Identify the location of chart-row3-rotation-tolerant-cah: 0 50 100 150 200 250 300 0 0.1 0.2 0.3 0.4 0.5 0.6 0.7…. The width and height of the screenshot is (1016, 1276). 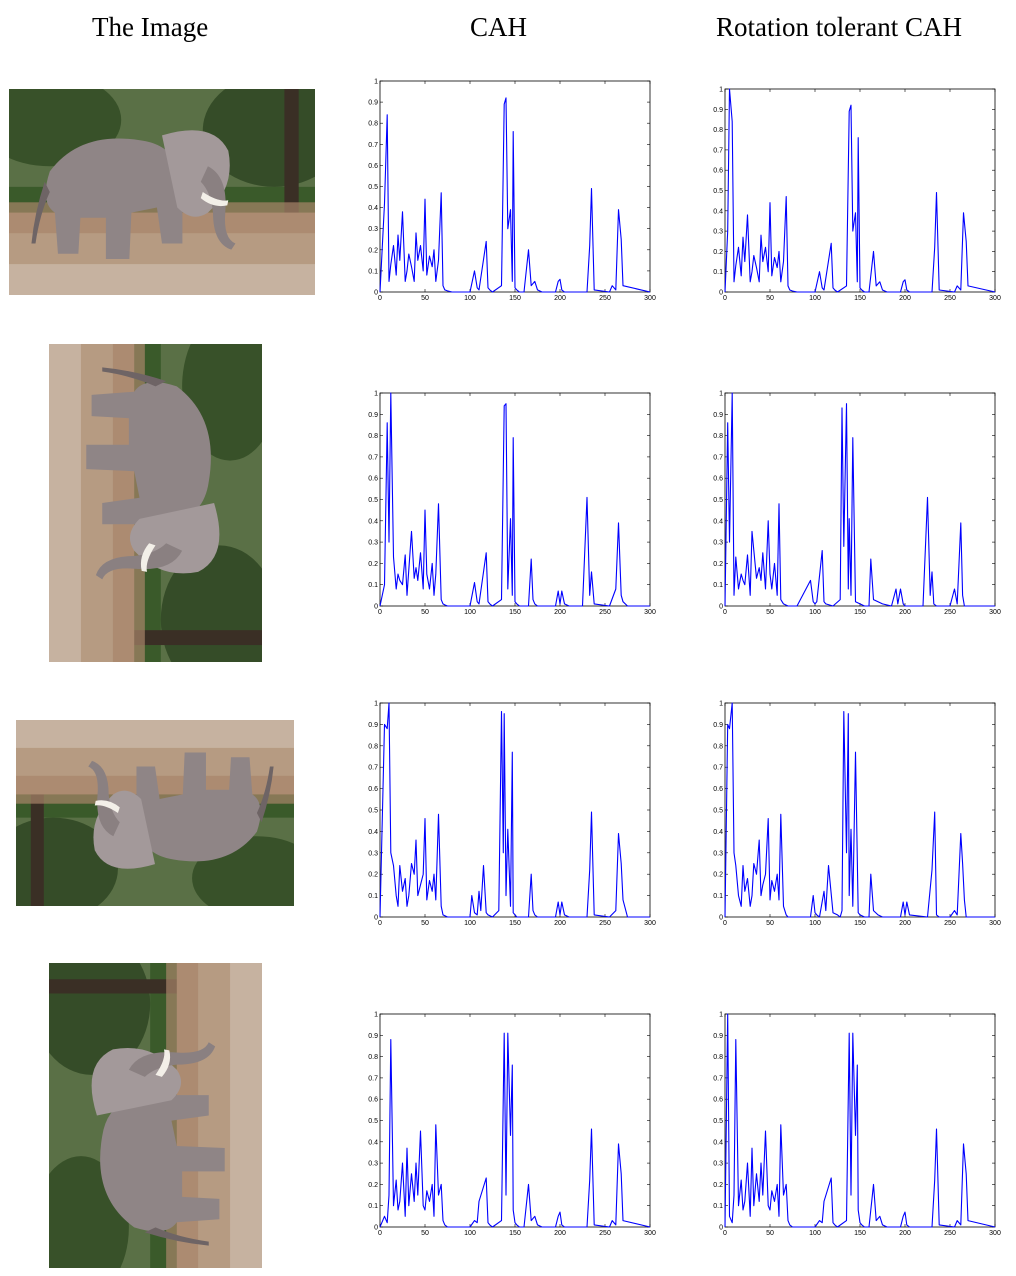
(857, 814).